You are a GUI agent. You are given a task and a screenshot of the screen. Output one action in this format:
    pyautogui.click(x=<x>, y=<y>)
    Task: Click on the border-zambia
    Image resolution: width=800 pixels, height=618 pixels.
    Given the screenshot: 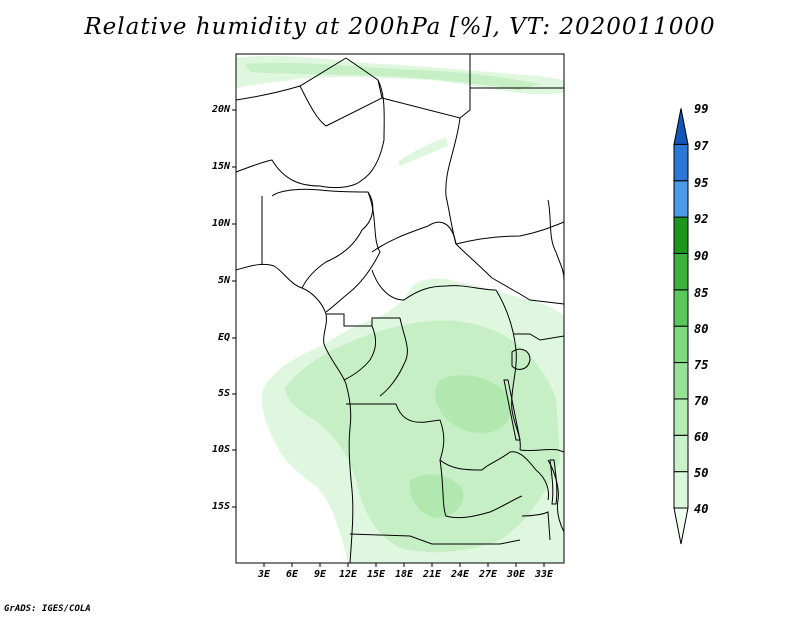 What is the action you would take?
    pyautogui.click(x=481, y=489)
    